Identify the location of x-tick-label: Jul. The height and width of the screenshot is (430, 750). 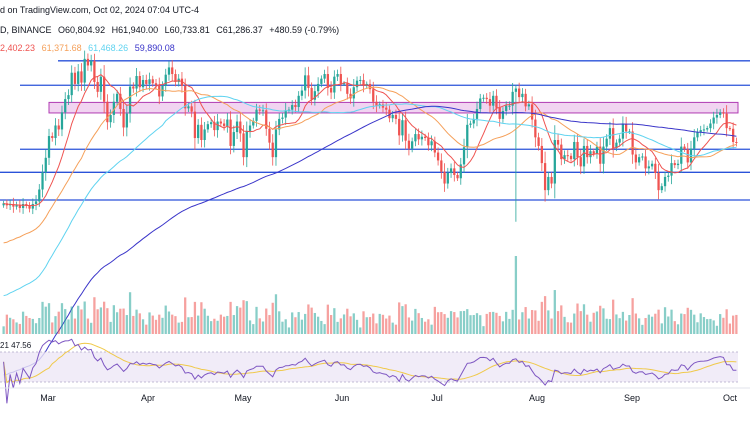
(437, 398).